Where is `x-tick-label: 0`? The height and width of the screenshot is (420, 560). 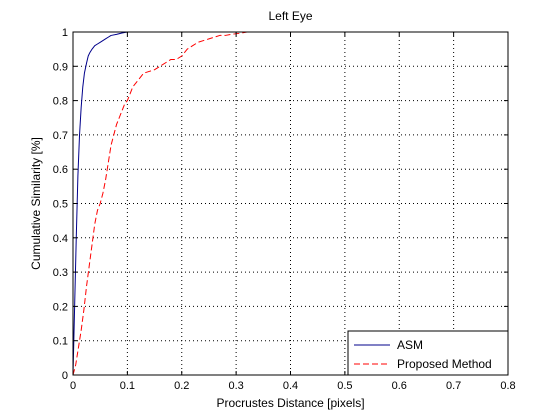
x-tick-label: 0 is located at coordinates (73, 386).